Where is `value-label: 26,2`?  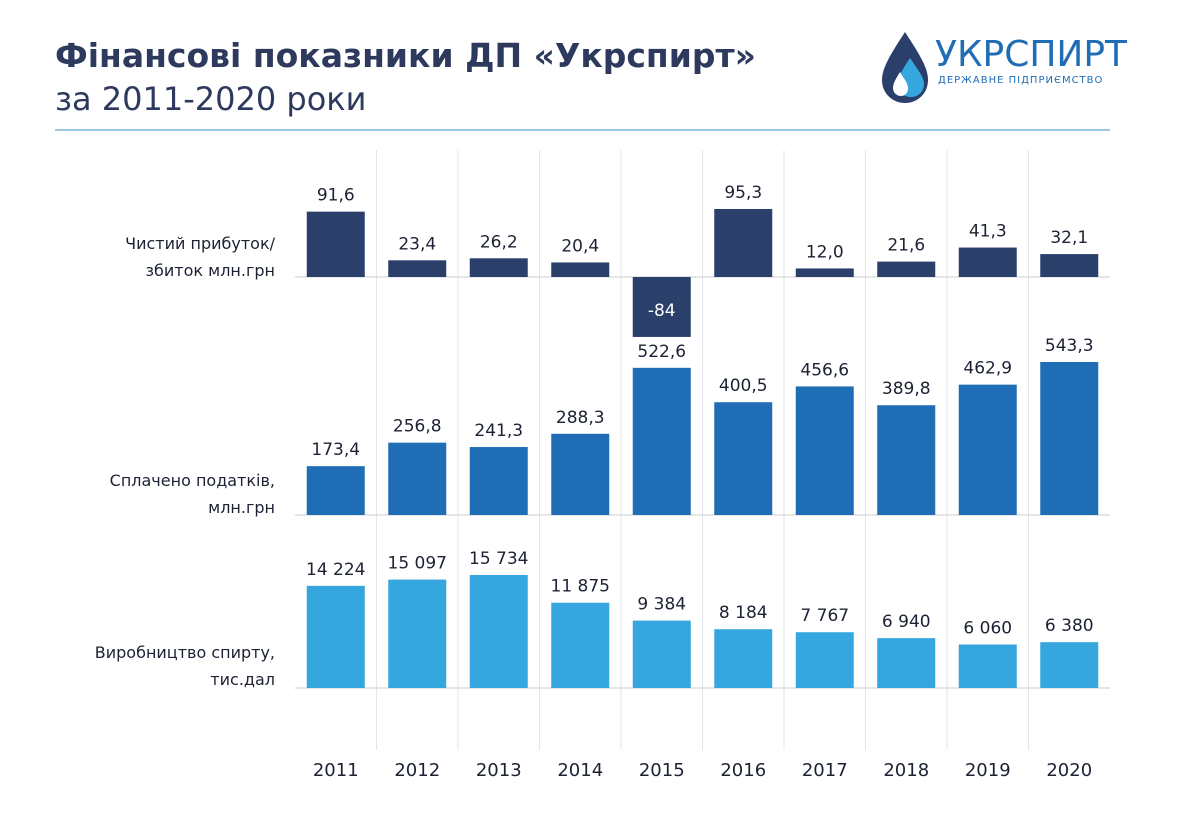
value-label: 26,2 is located at coordinates (499, 242).